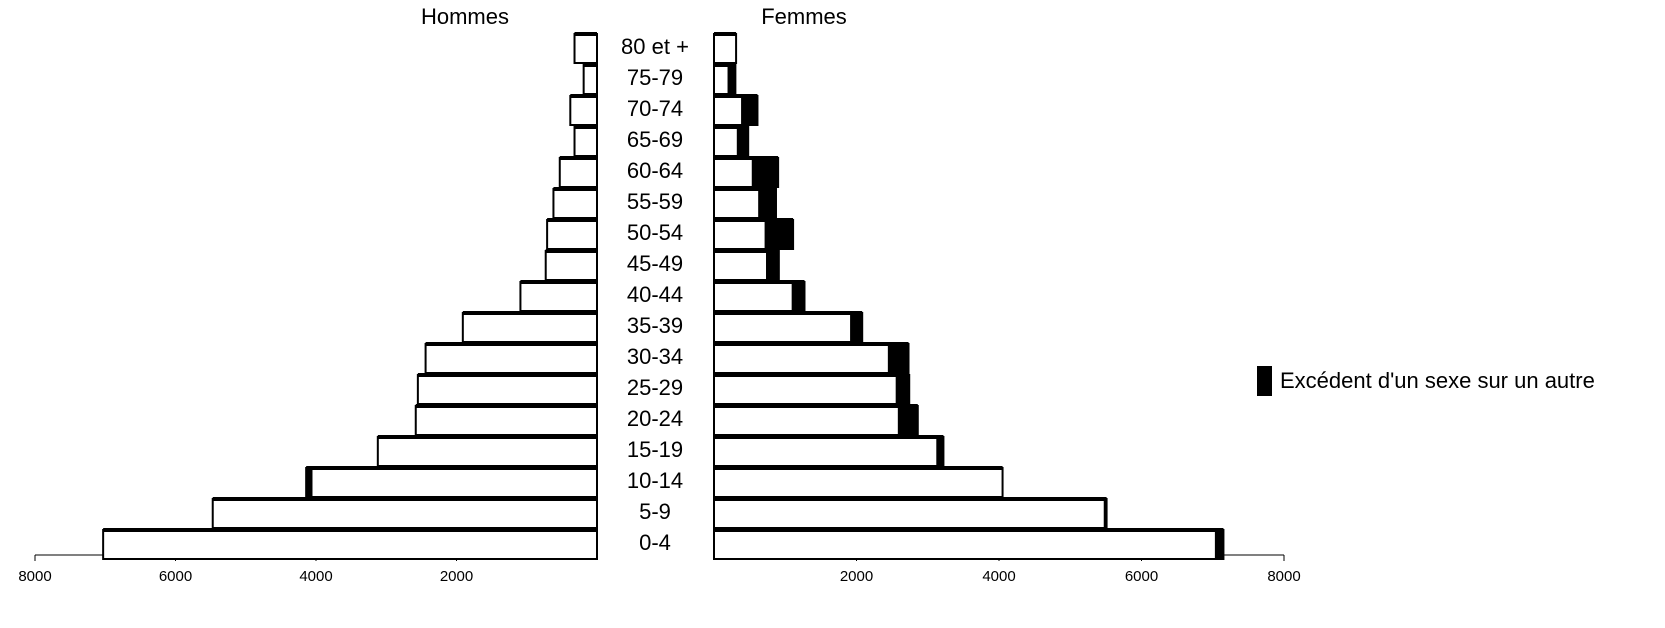 This screenshot has height=628, width=1665. What do you see at coordinates (804, 16) in the screenshot?
I see `women-title: Femmes` at bounding box center [804, 16].